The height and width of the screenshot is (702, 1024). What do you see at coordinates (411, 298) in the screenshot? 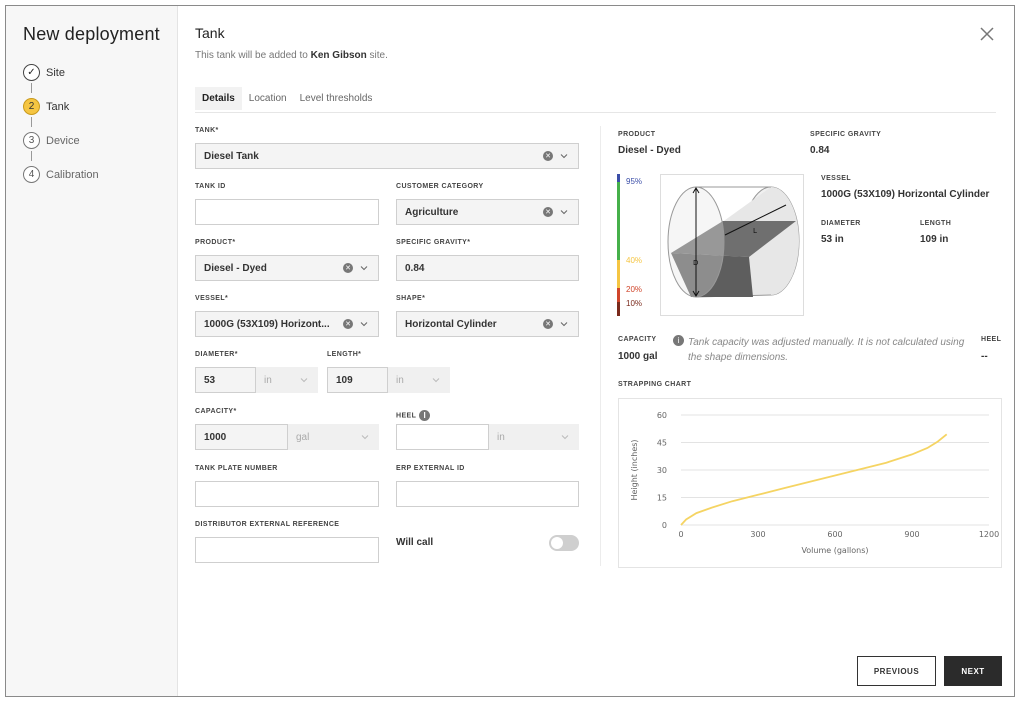
I see `shape-label: SHAPE*` at bounding box center [411, 298].